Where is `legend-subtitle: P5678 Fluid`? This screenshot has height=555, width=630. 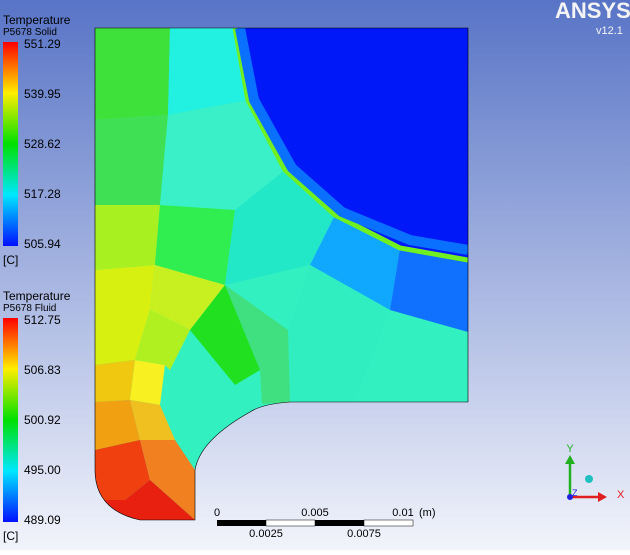
legend-subtitle: P5678 Fluid is located at coordinates (29, 308).